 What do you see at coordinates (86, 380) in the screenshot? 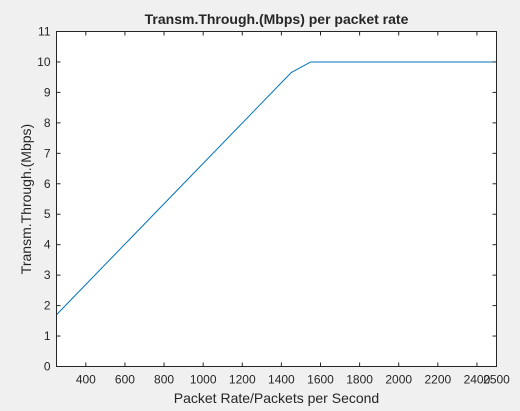
I see `x-tick-label: 400` at bounding box center [86, 380].